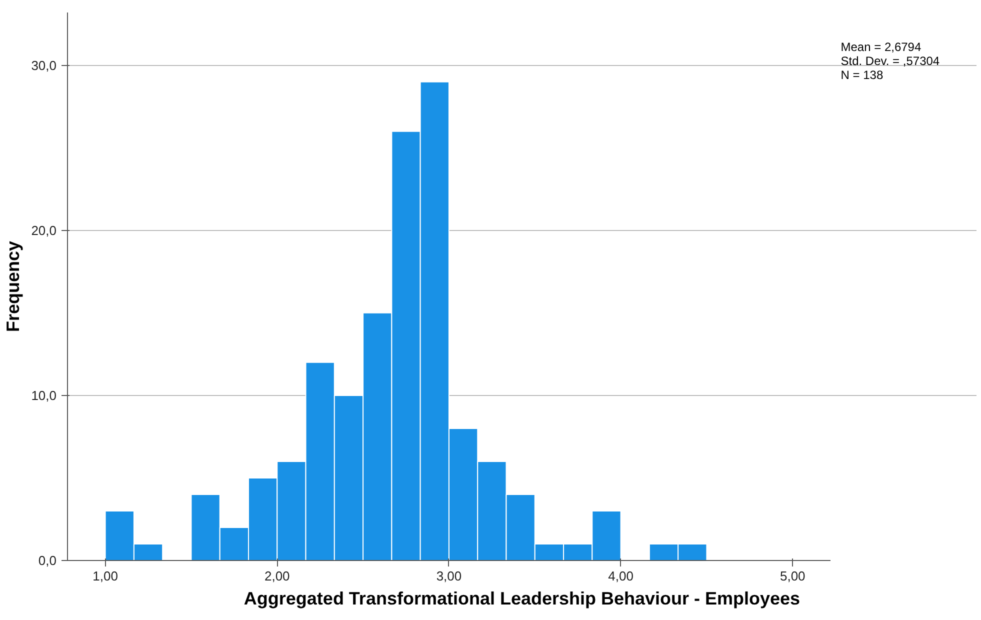  I want to click on y-tick-label: 30,0, so click(44, 65).